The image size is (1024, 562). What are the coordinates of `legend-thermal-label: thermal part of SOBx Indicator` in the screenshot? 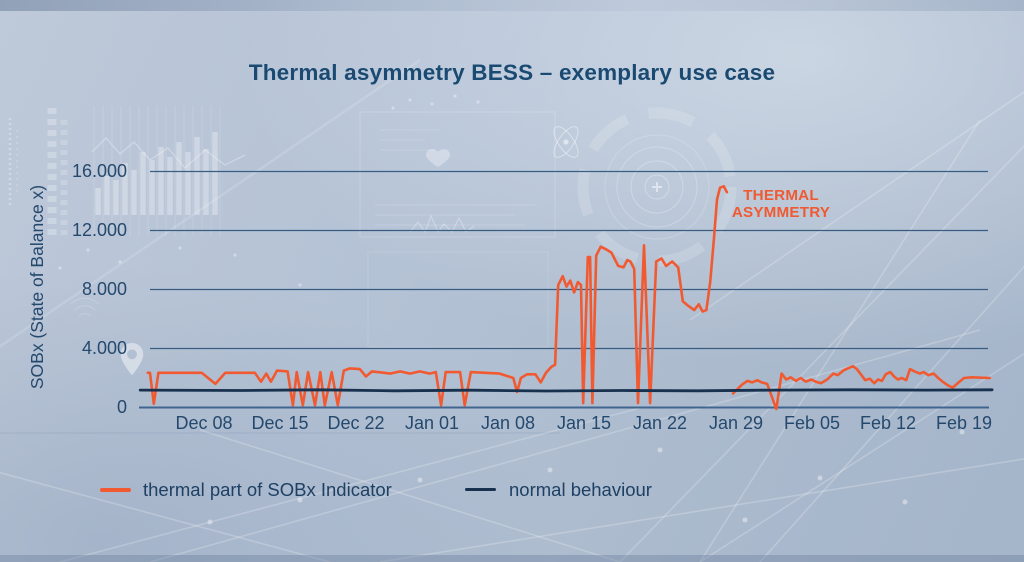 It's located at (267, 489).